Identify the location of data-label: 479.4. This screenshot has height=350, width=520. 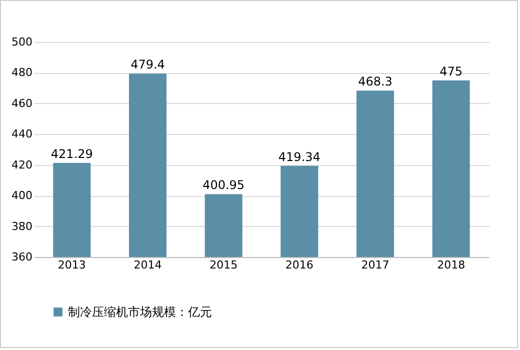
(147, 65).